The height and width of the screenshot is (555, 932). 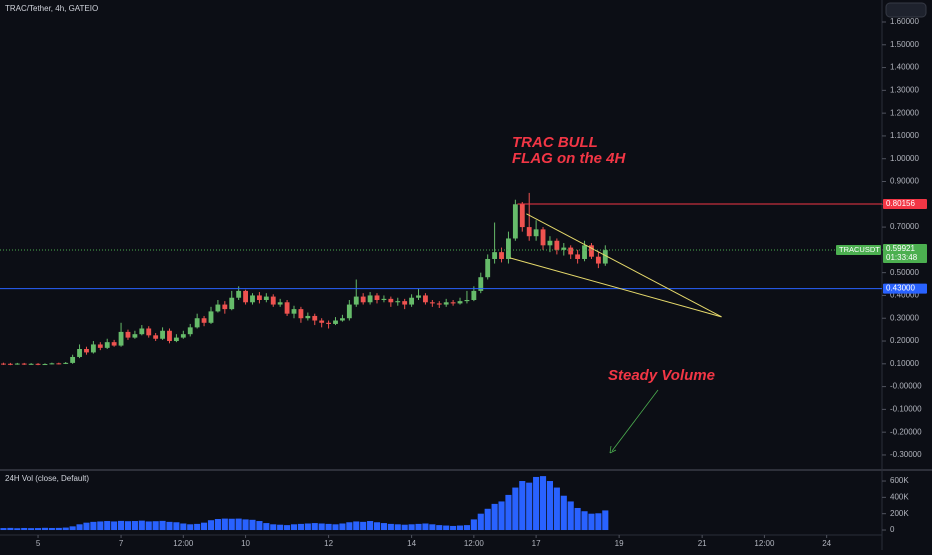 I want to click on x-tick-label: 5, so click(x=38, y=543).